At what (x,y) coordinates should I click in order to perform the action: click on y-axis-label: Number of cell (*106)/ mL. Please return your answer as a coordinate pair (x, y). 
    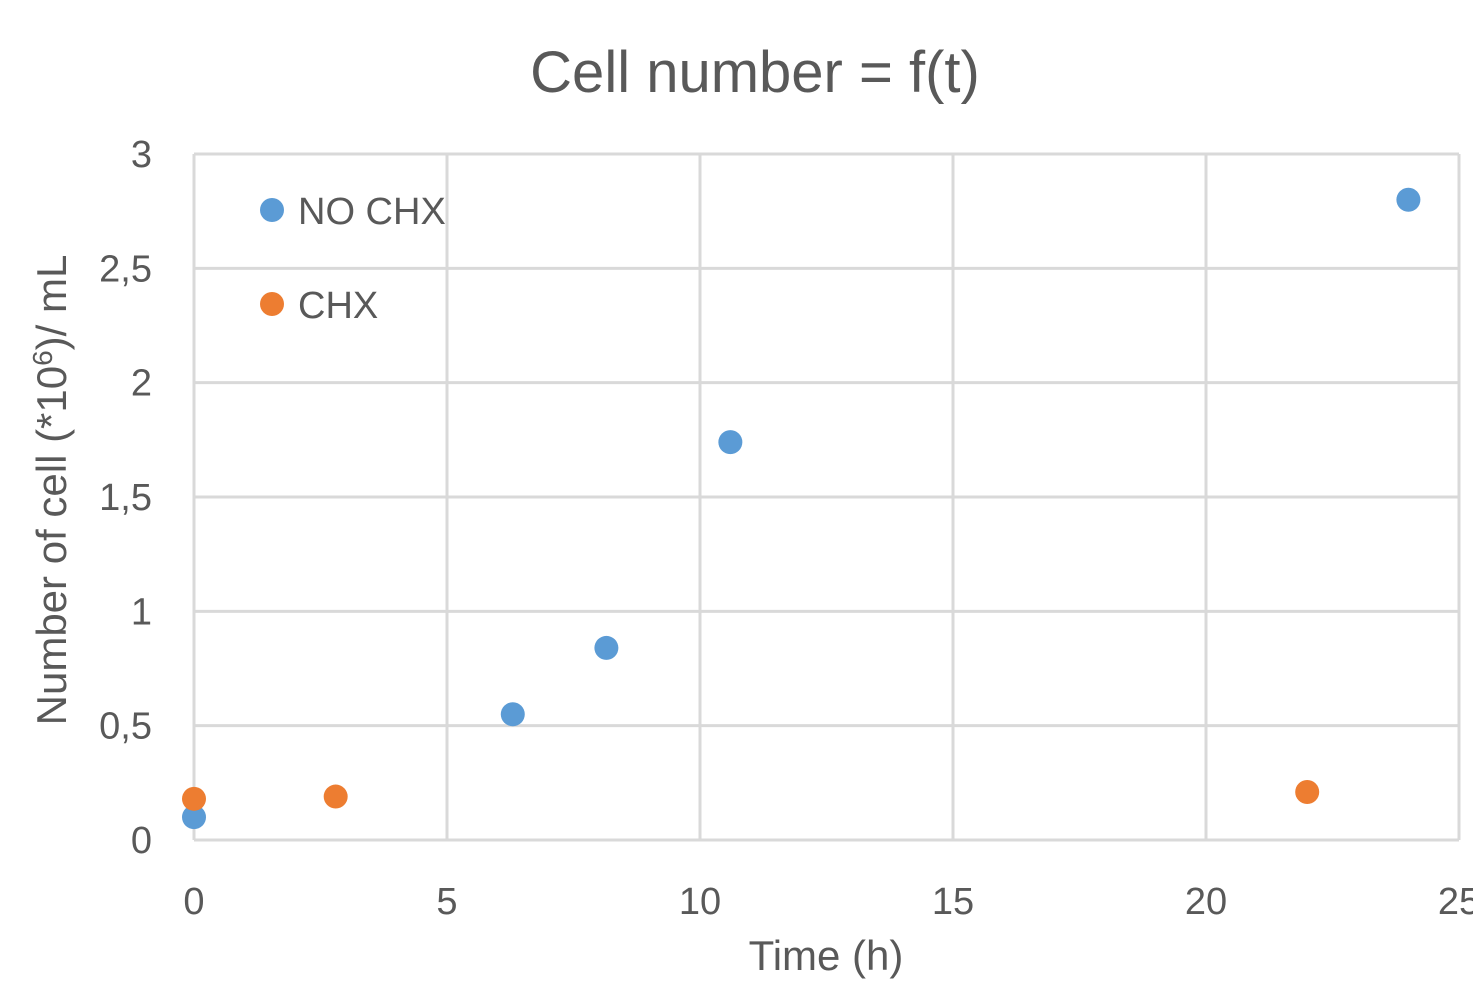
    Looking at the image, I should click on (51, 490).